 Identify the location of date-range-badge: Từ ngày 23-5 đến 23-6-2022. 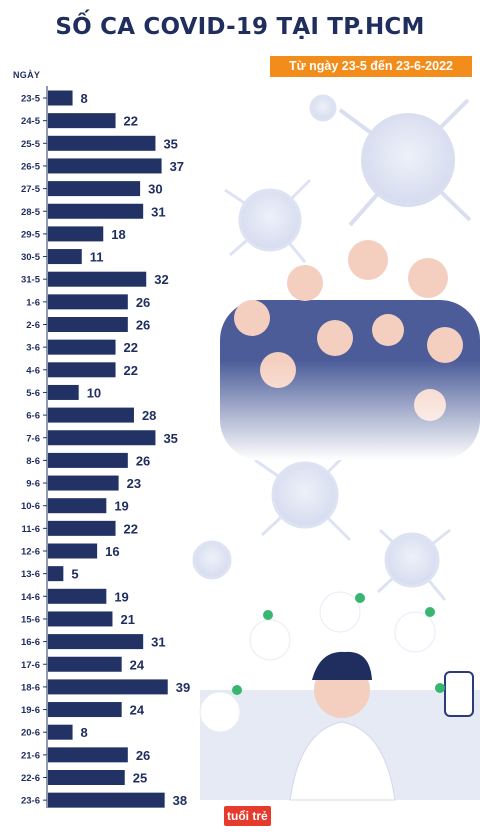
(371, 66).